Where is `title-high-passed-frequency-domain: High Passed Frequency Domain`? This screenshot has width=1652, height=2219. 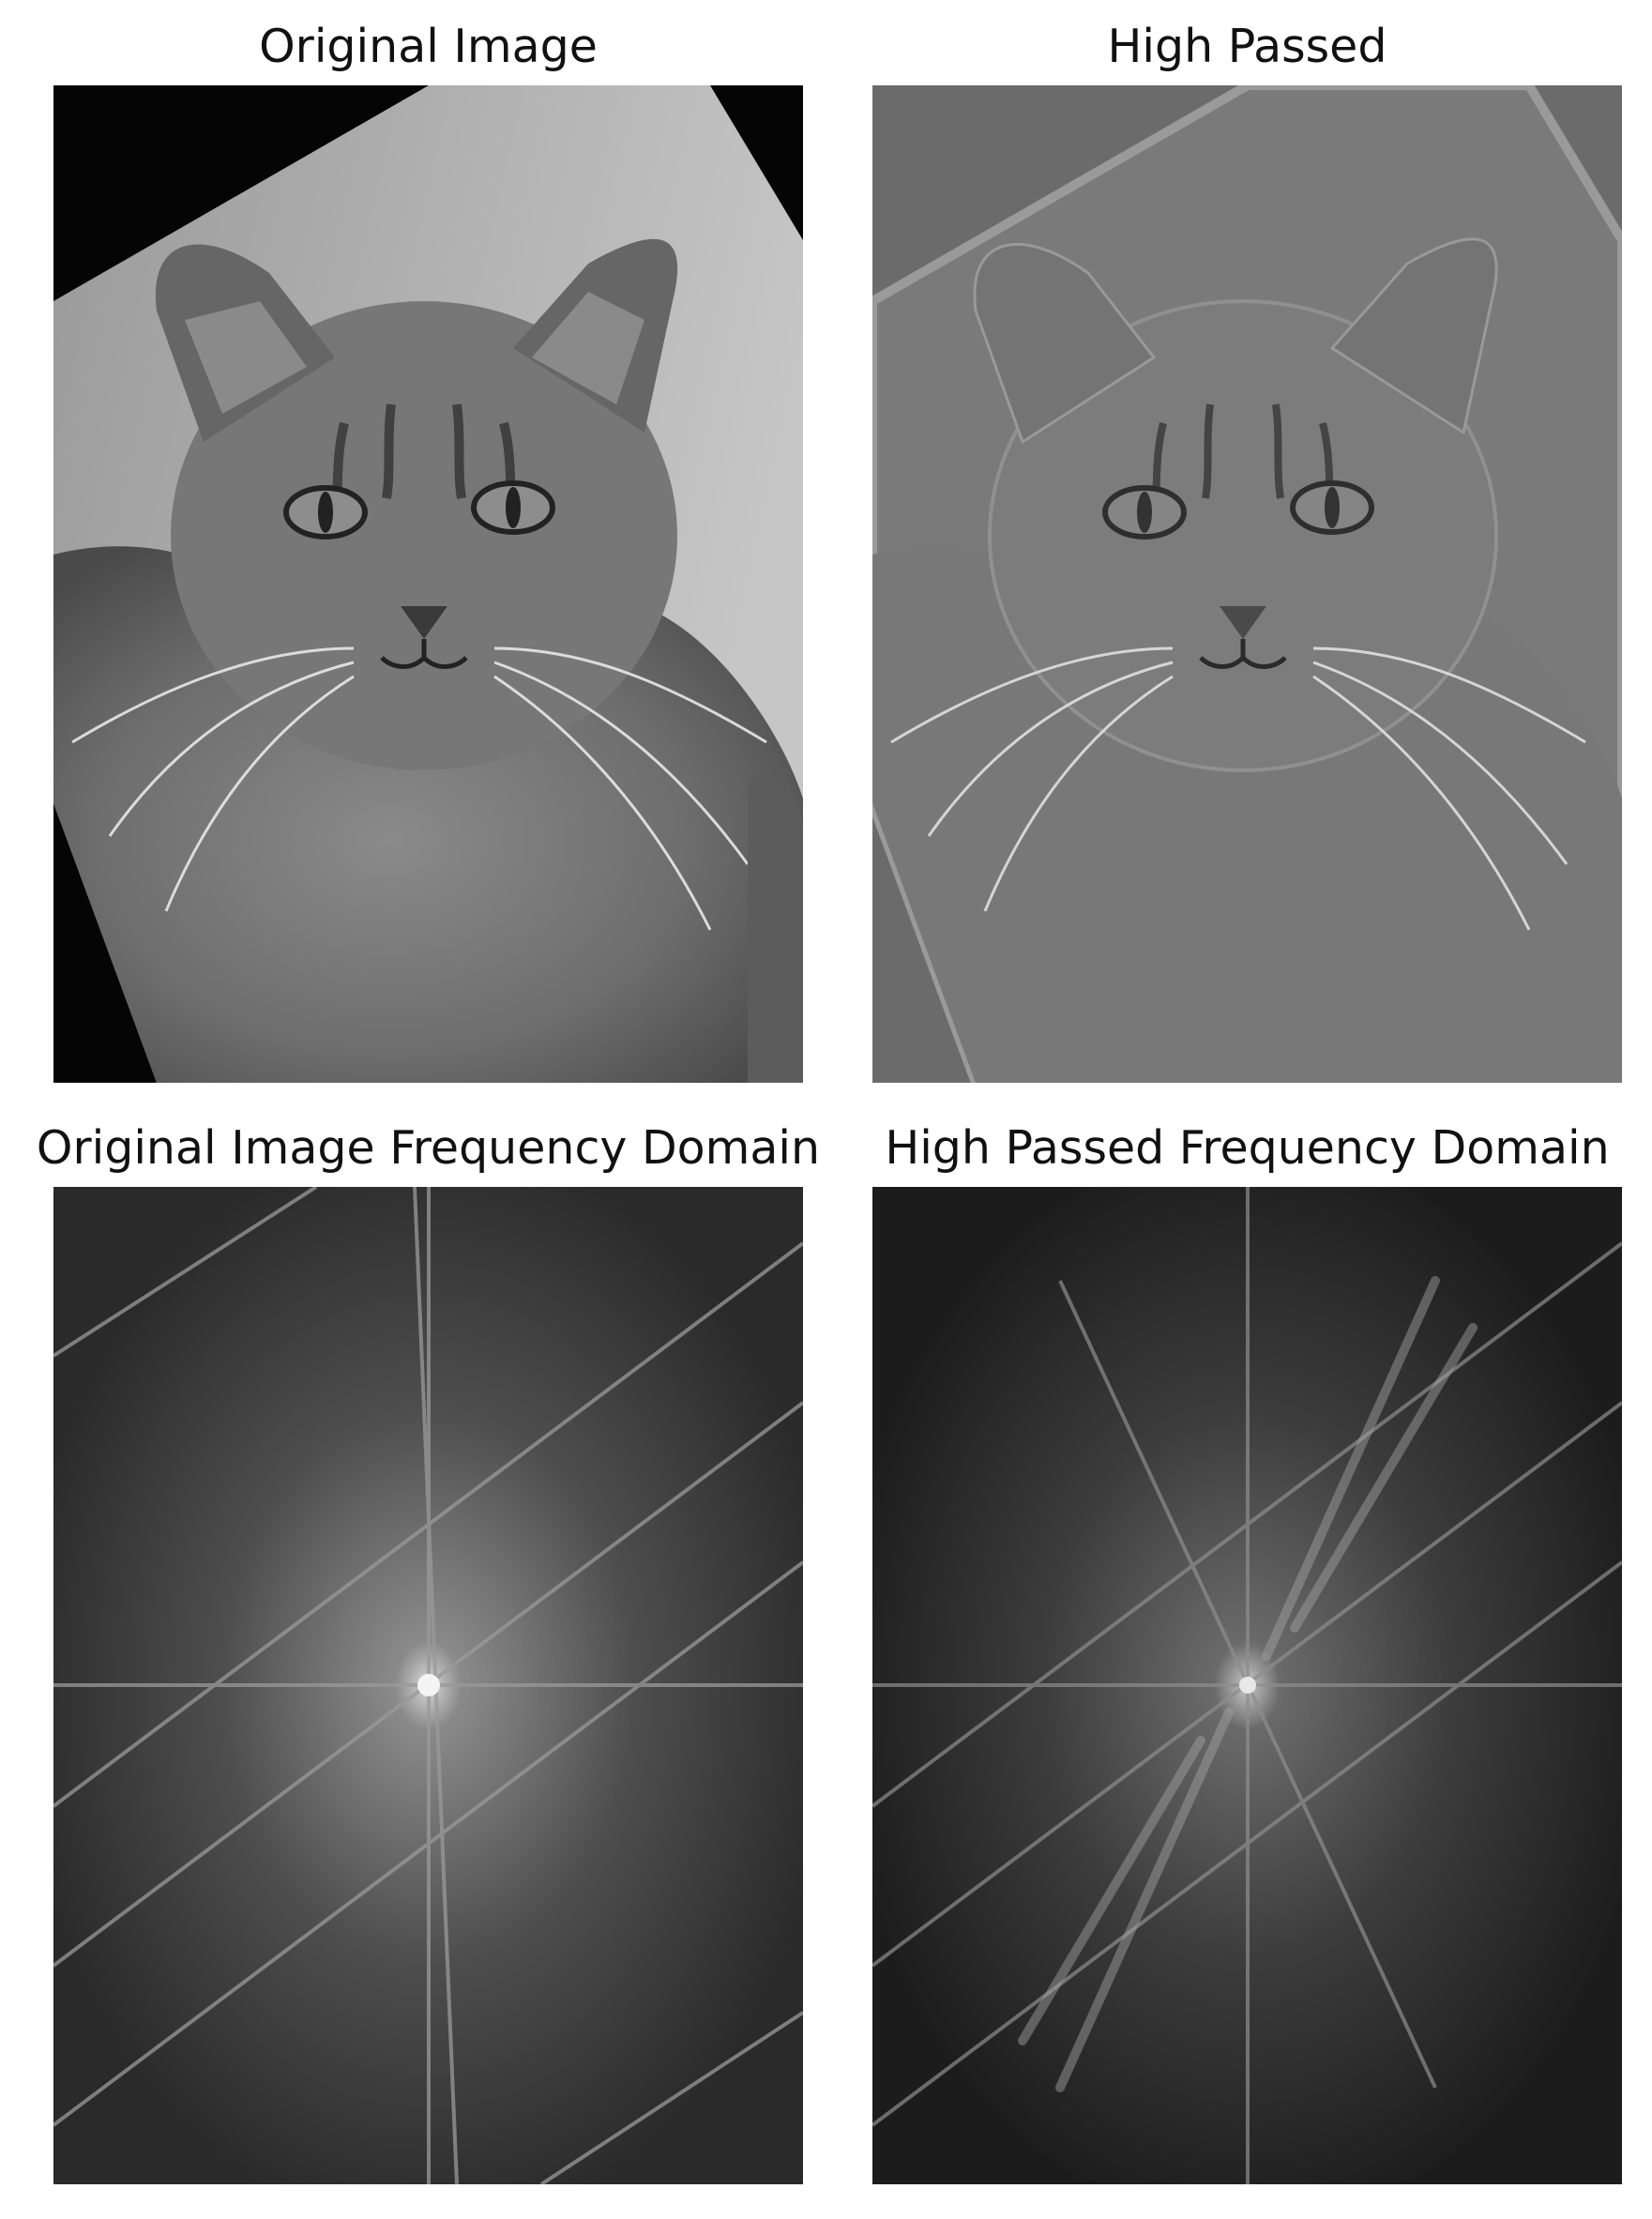
title-high-passed-frequency-domain: High Passed Frequency Domain is located at coordinates (1247, 1148).